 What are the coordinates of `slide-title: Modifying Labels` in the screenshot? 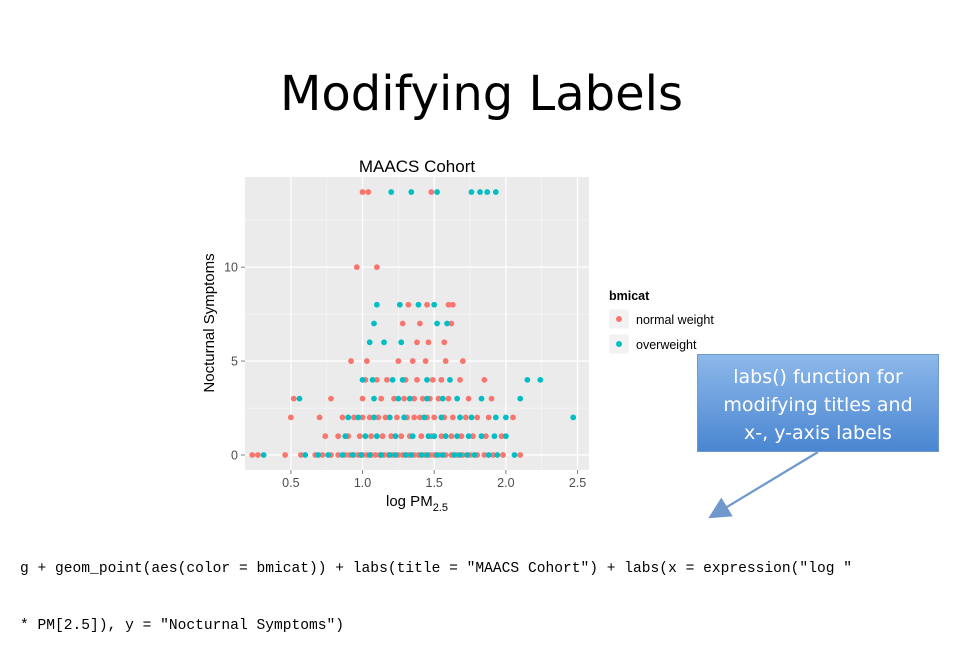 It's located at (481, 94).